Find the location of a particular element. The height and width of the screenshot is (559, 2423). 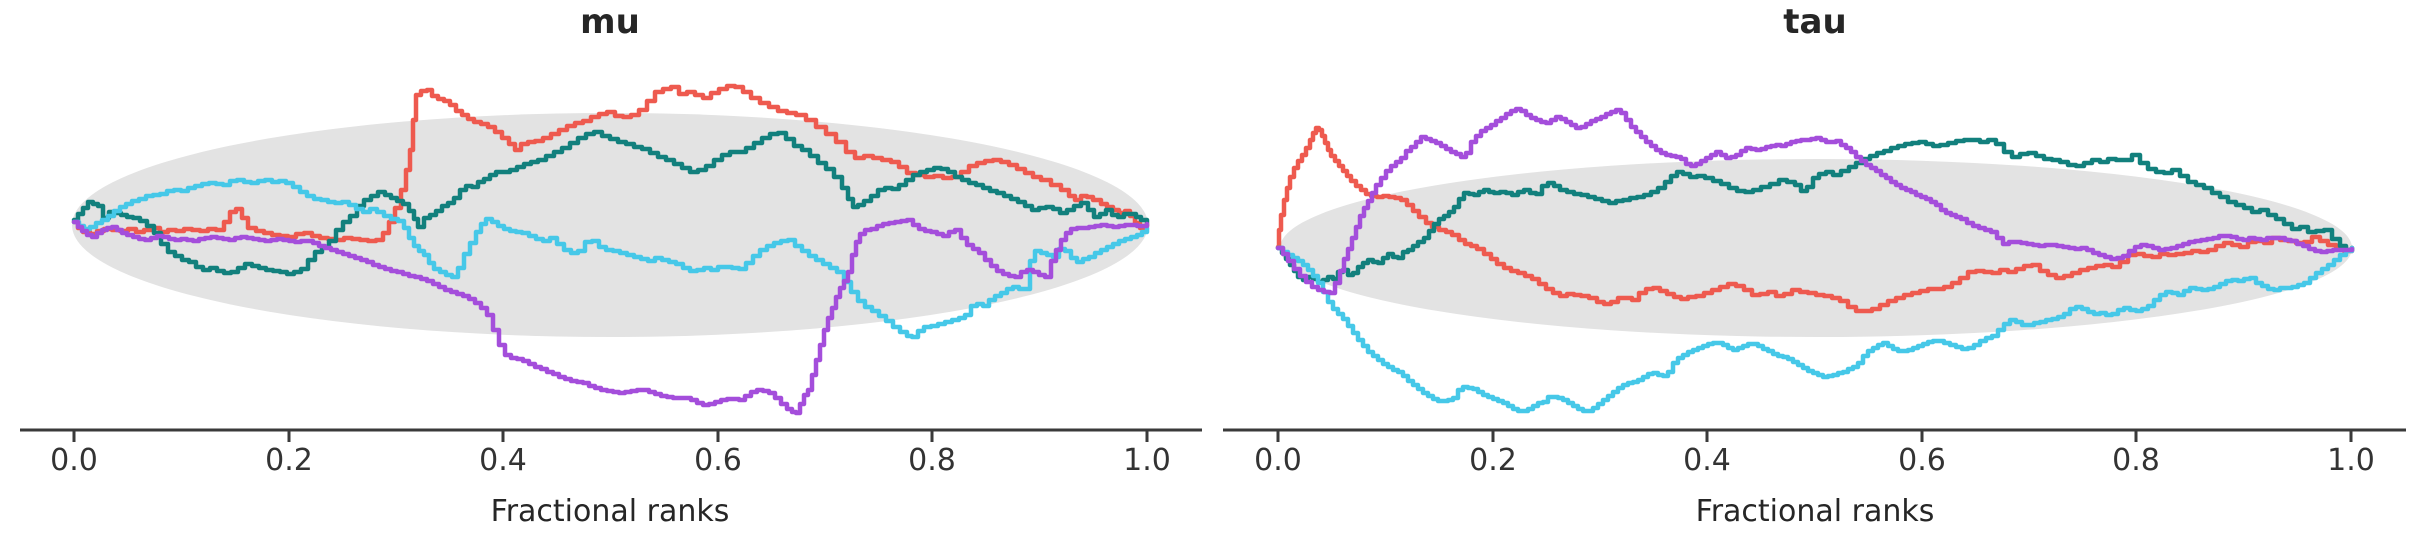

confidence-band-ellipse is located at coordinates (1816, 248).